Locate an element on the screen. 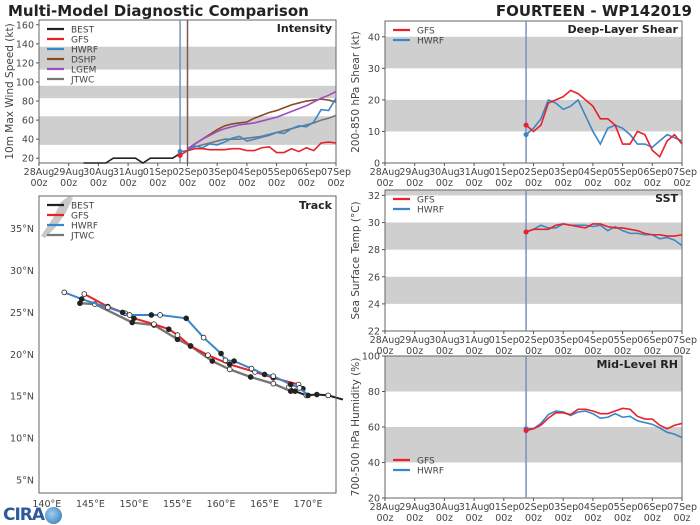 This screenshot has width=700, height=525. legend-label-jtwc: JTWC is located at coordinates (82, 81).